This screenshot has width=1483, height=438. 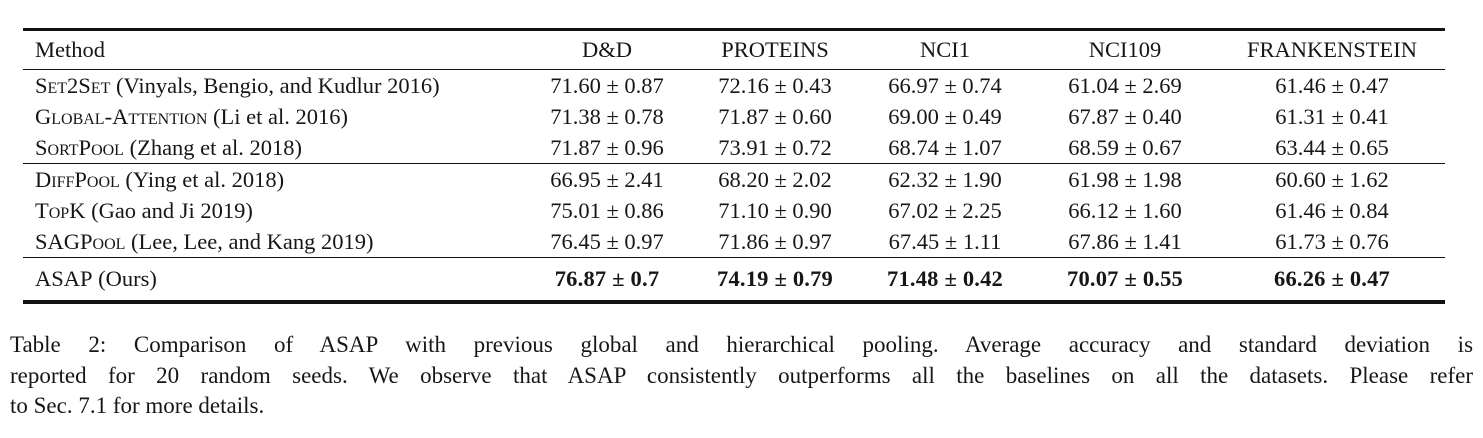 I want to click on value-cell: 71.60 ± 0.87, so click(x=607, y=85).